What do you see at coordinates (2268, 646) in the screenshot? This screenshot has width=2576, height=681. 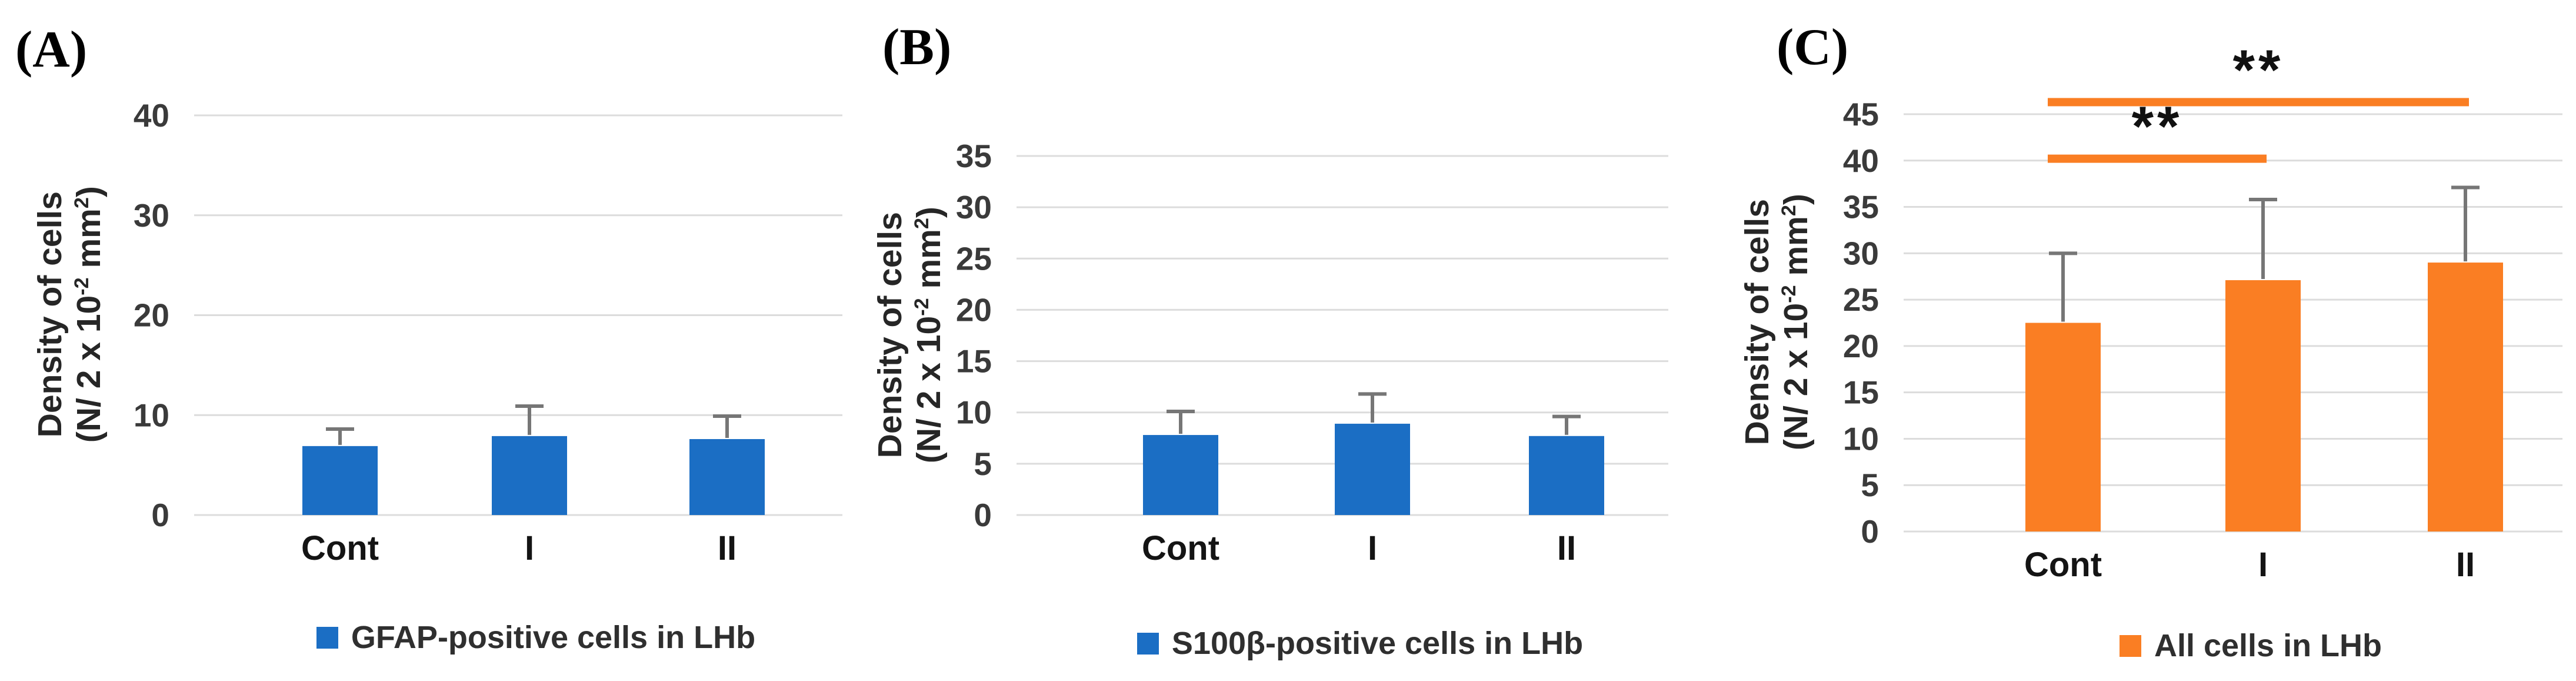 I see `legend-label: All cells in LHb` at bounding box center [2268, 646].